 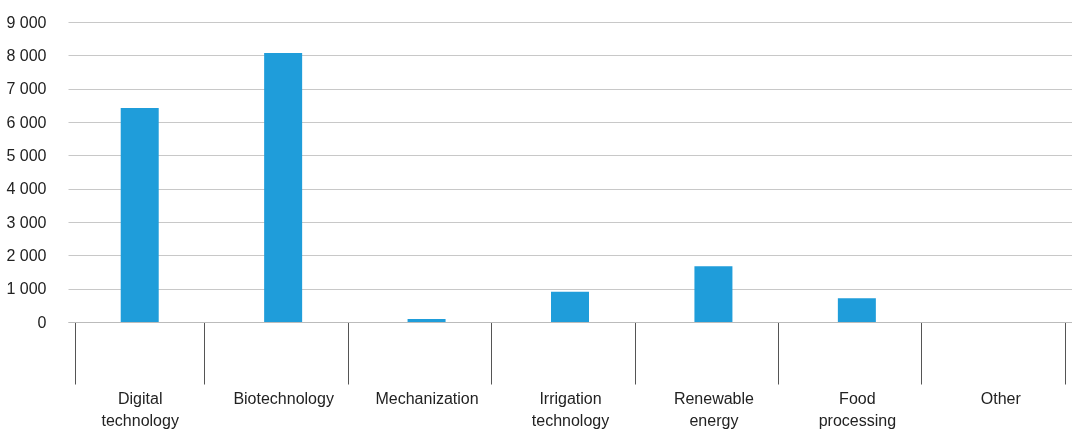 I want to click on y-tick-label: 2 000, so click(x=26, y=255).